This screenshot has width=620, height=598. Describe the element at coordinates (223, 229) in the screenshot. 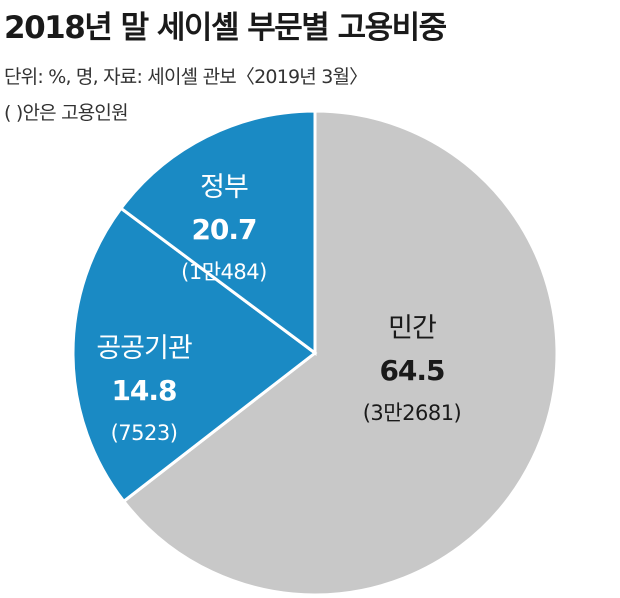

I see `slice-value-government: 20.7` at that location.